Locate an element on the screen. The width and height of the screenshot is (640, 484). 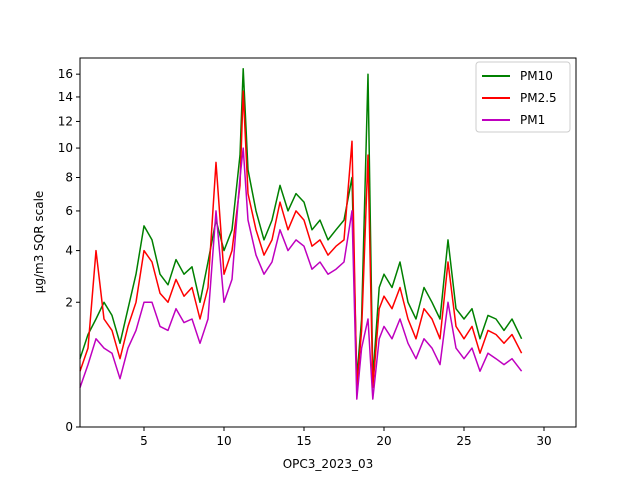
legend-label-0: PM10 is located at coordinates (536, 76).